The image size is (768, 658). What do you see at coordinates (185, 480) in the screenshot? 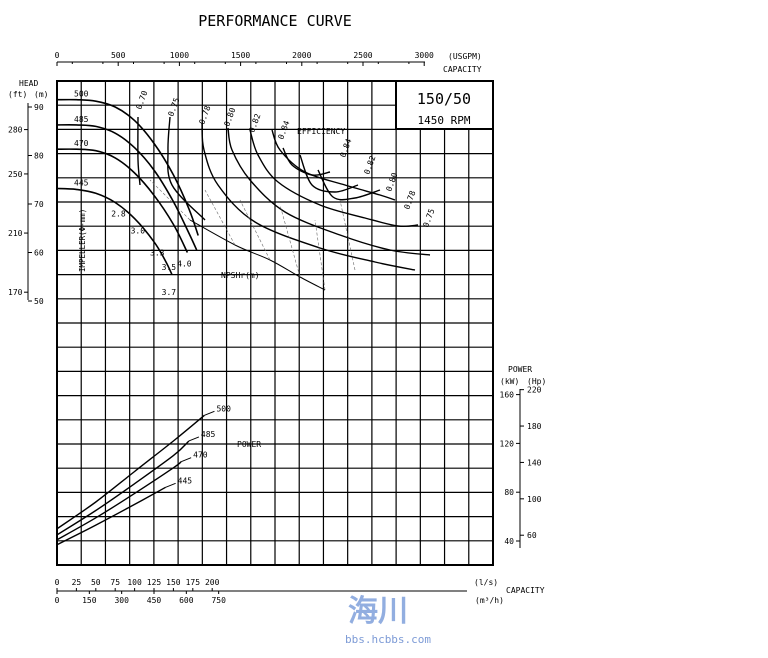
I see `power-curve-label-445: 445` at bounding box center [185, 480].